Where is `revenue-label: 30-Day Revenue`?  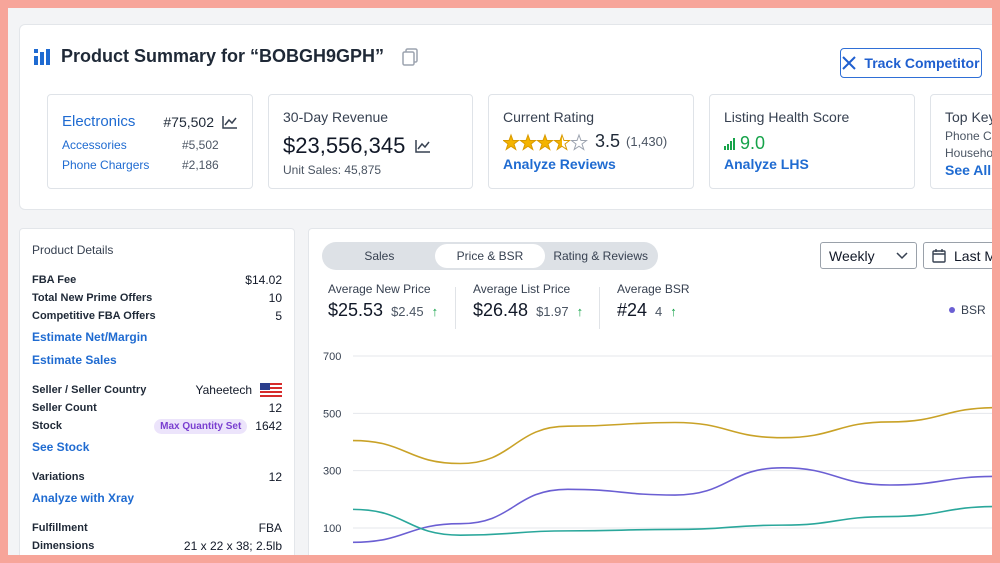
revenue-label: 30-Day Revenue is located at coordinates (336, 117).